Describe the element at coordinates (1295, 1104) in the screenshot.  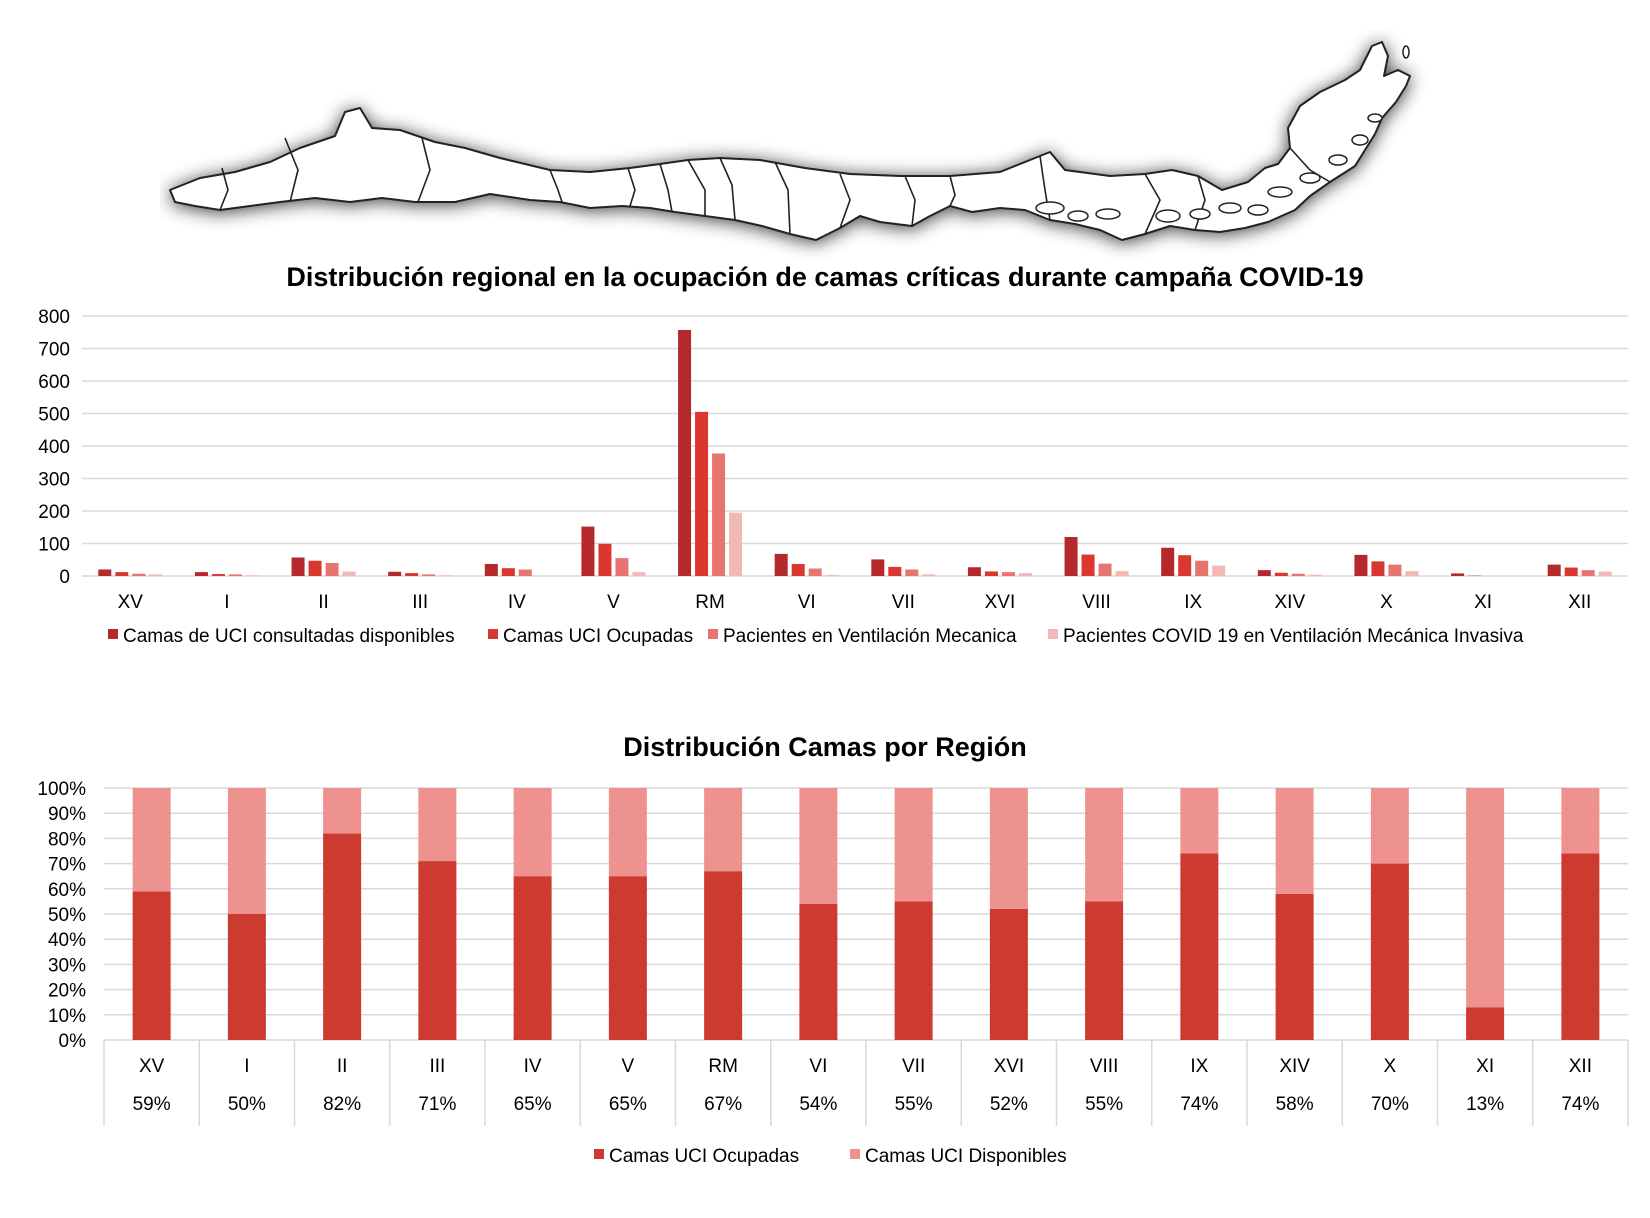
I see `table-value: 58%` at that location.